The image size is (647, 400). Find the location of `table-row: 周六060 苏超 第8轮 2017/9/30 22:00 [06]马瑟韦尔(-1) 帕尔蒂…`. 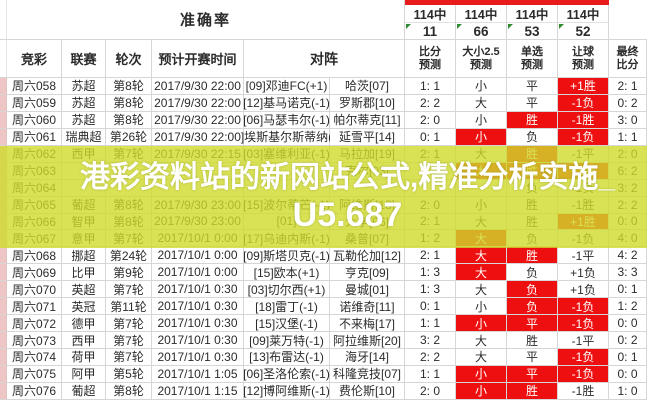

table-row: 周六060 苏超 第8轮 2017/9/30 22:00 [06]马瑟韦尔(-1) 帕尔蒂… is located at coordinates (323, 120).